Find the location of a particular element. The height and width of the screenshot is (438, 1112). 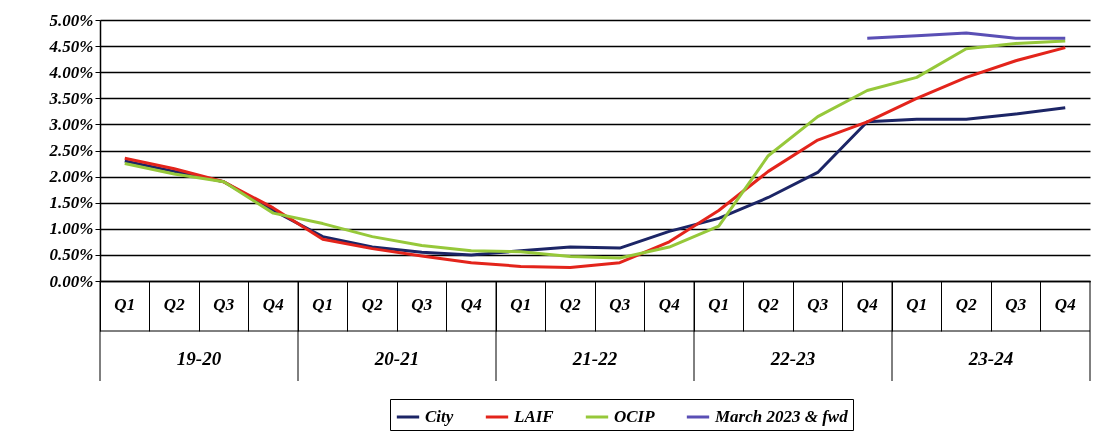

text: 20-21 is located at coordinates (396, 358).